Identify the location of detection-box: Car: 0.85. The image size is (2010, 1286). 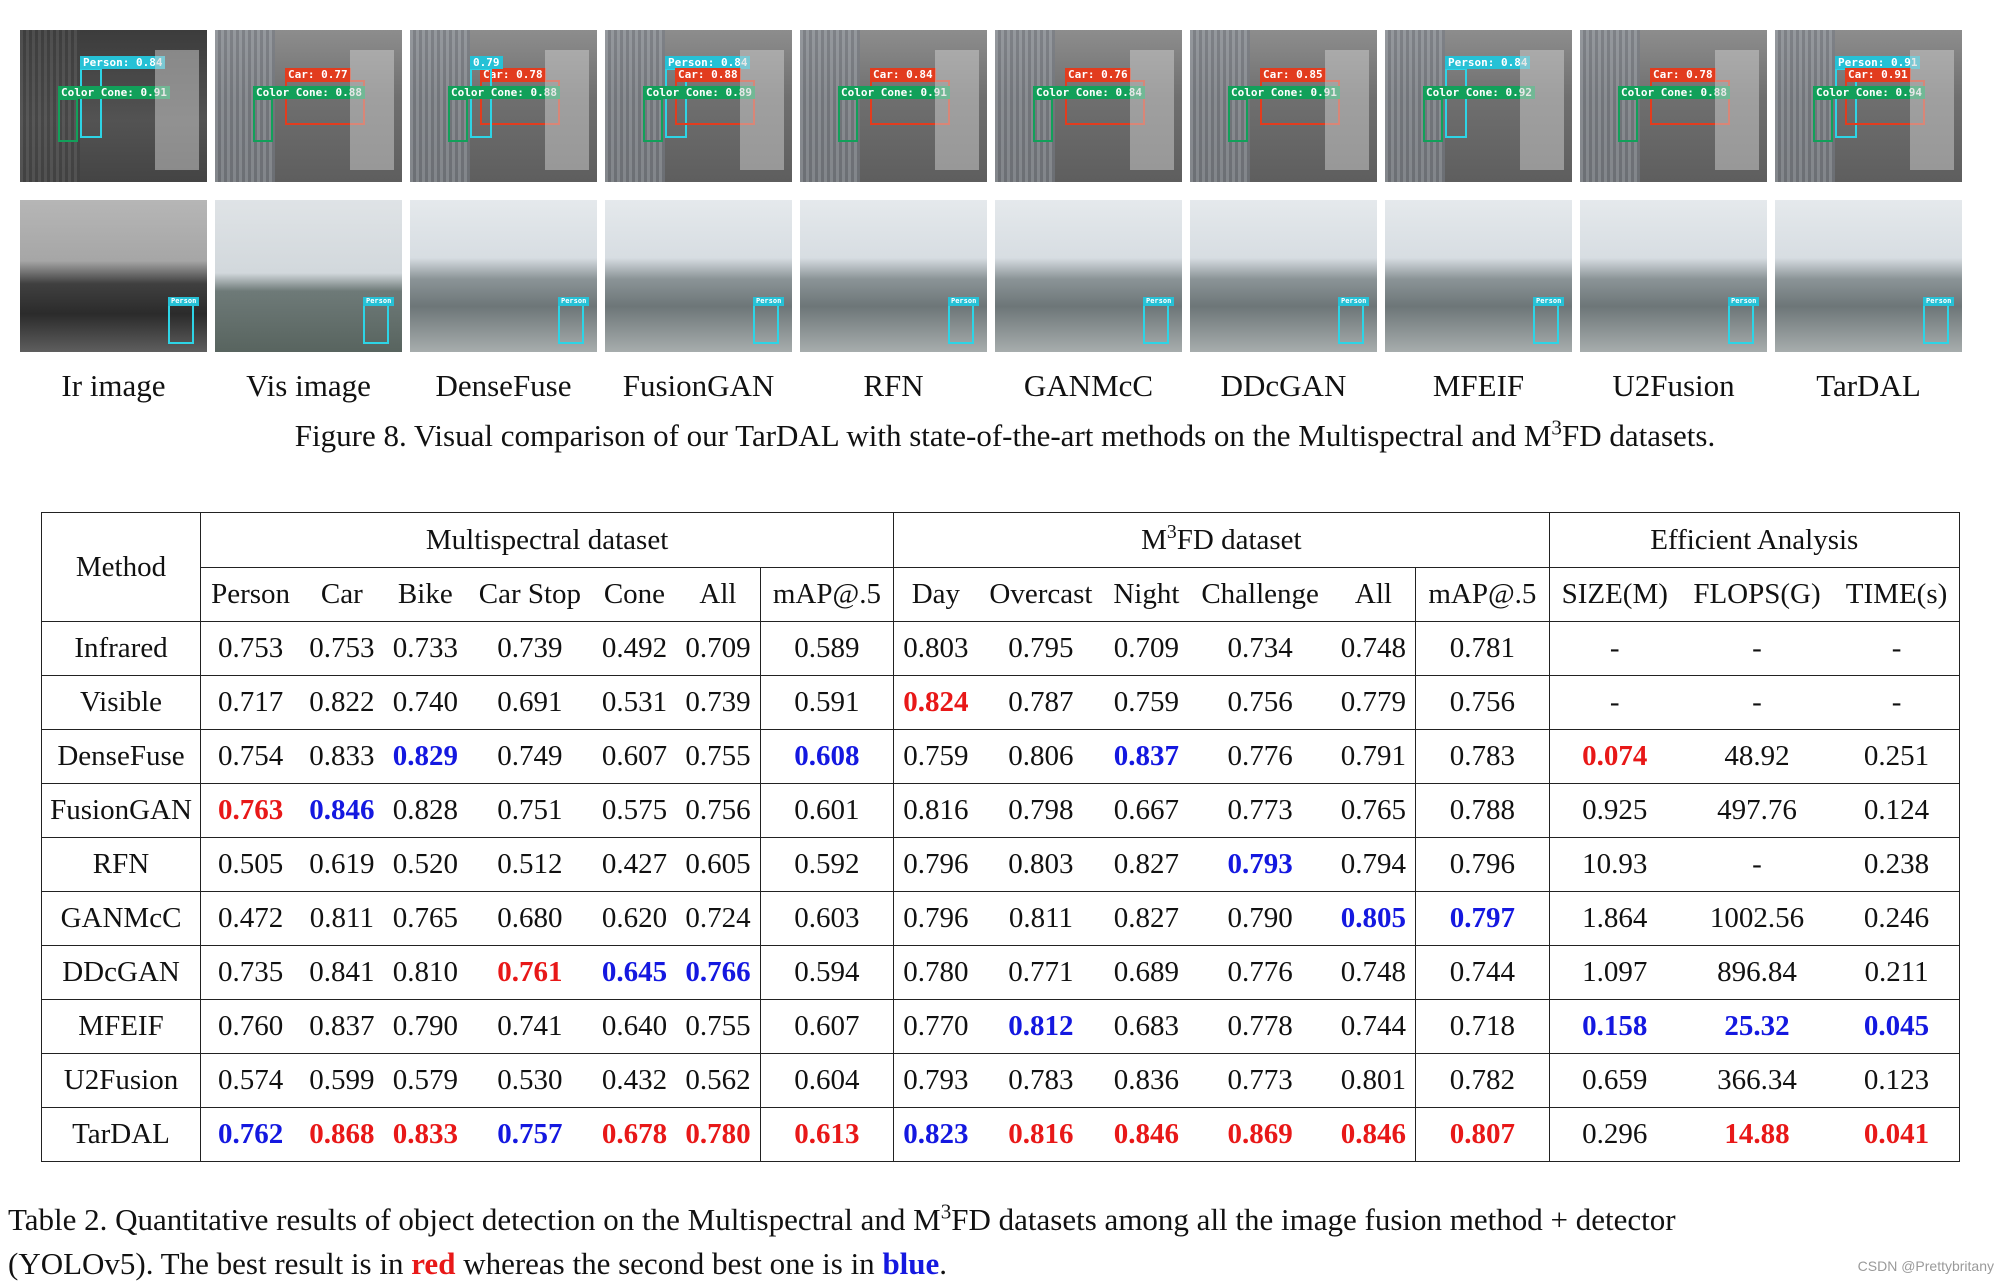
(1300, 96).